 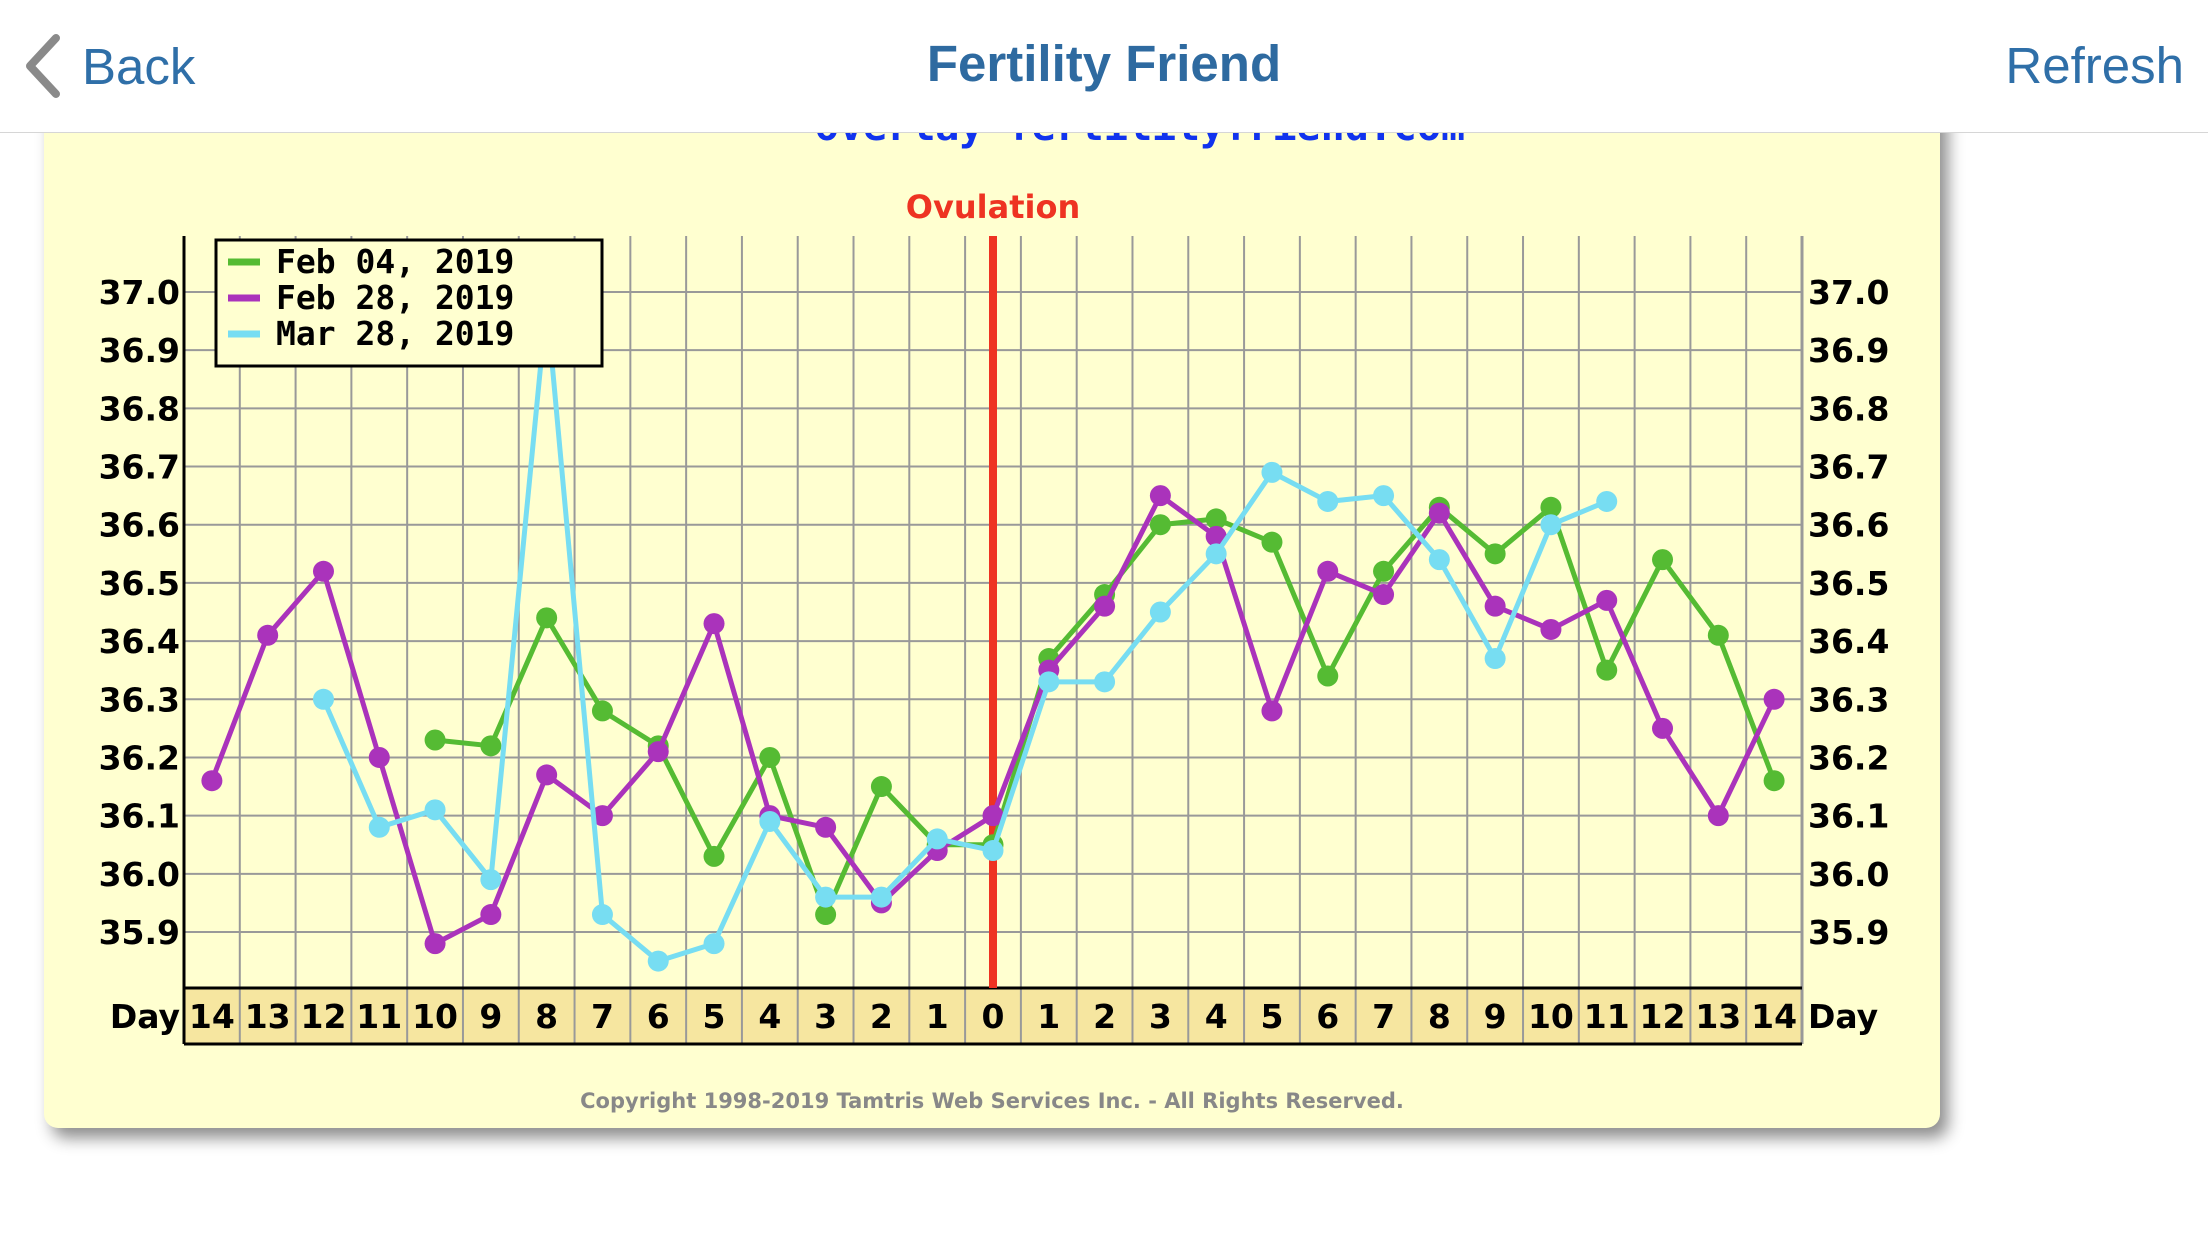 I want to click on day-label-right: Day, so click(x=1843, y=1016).